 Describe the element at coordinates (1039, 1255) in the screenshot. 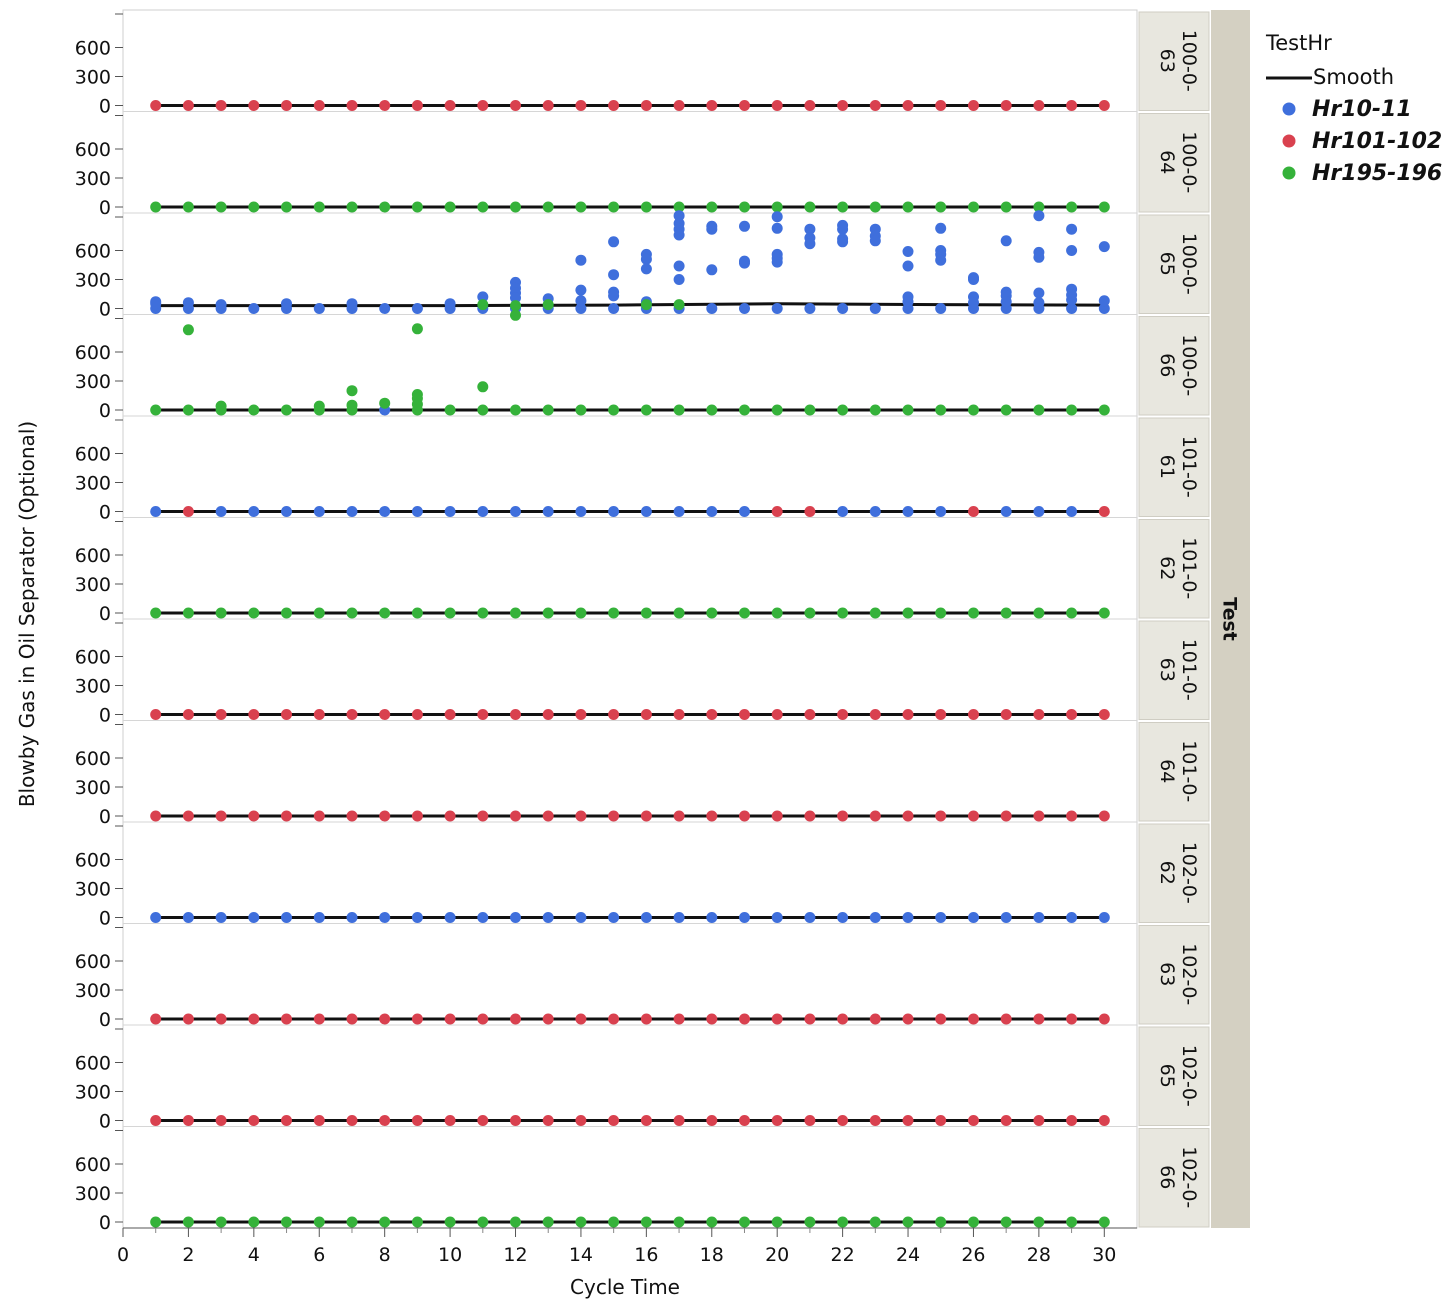

I see `x-tick-label: 28` at that location.